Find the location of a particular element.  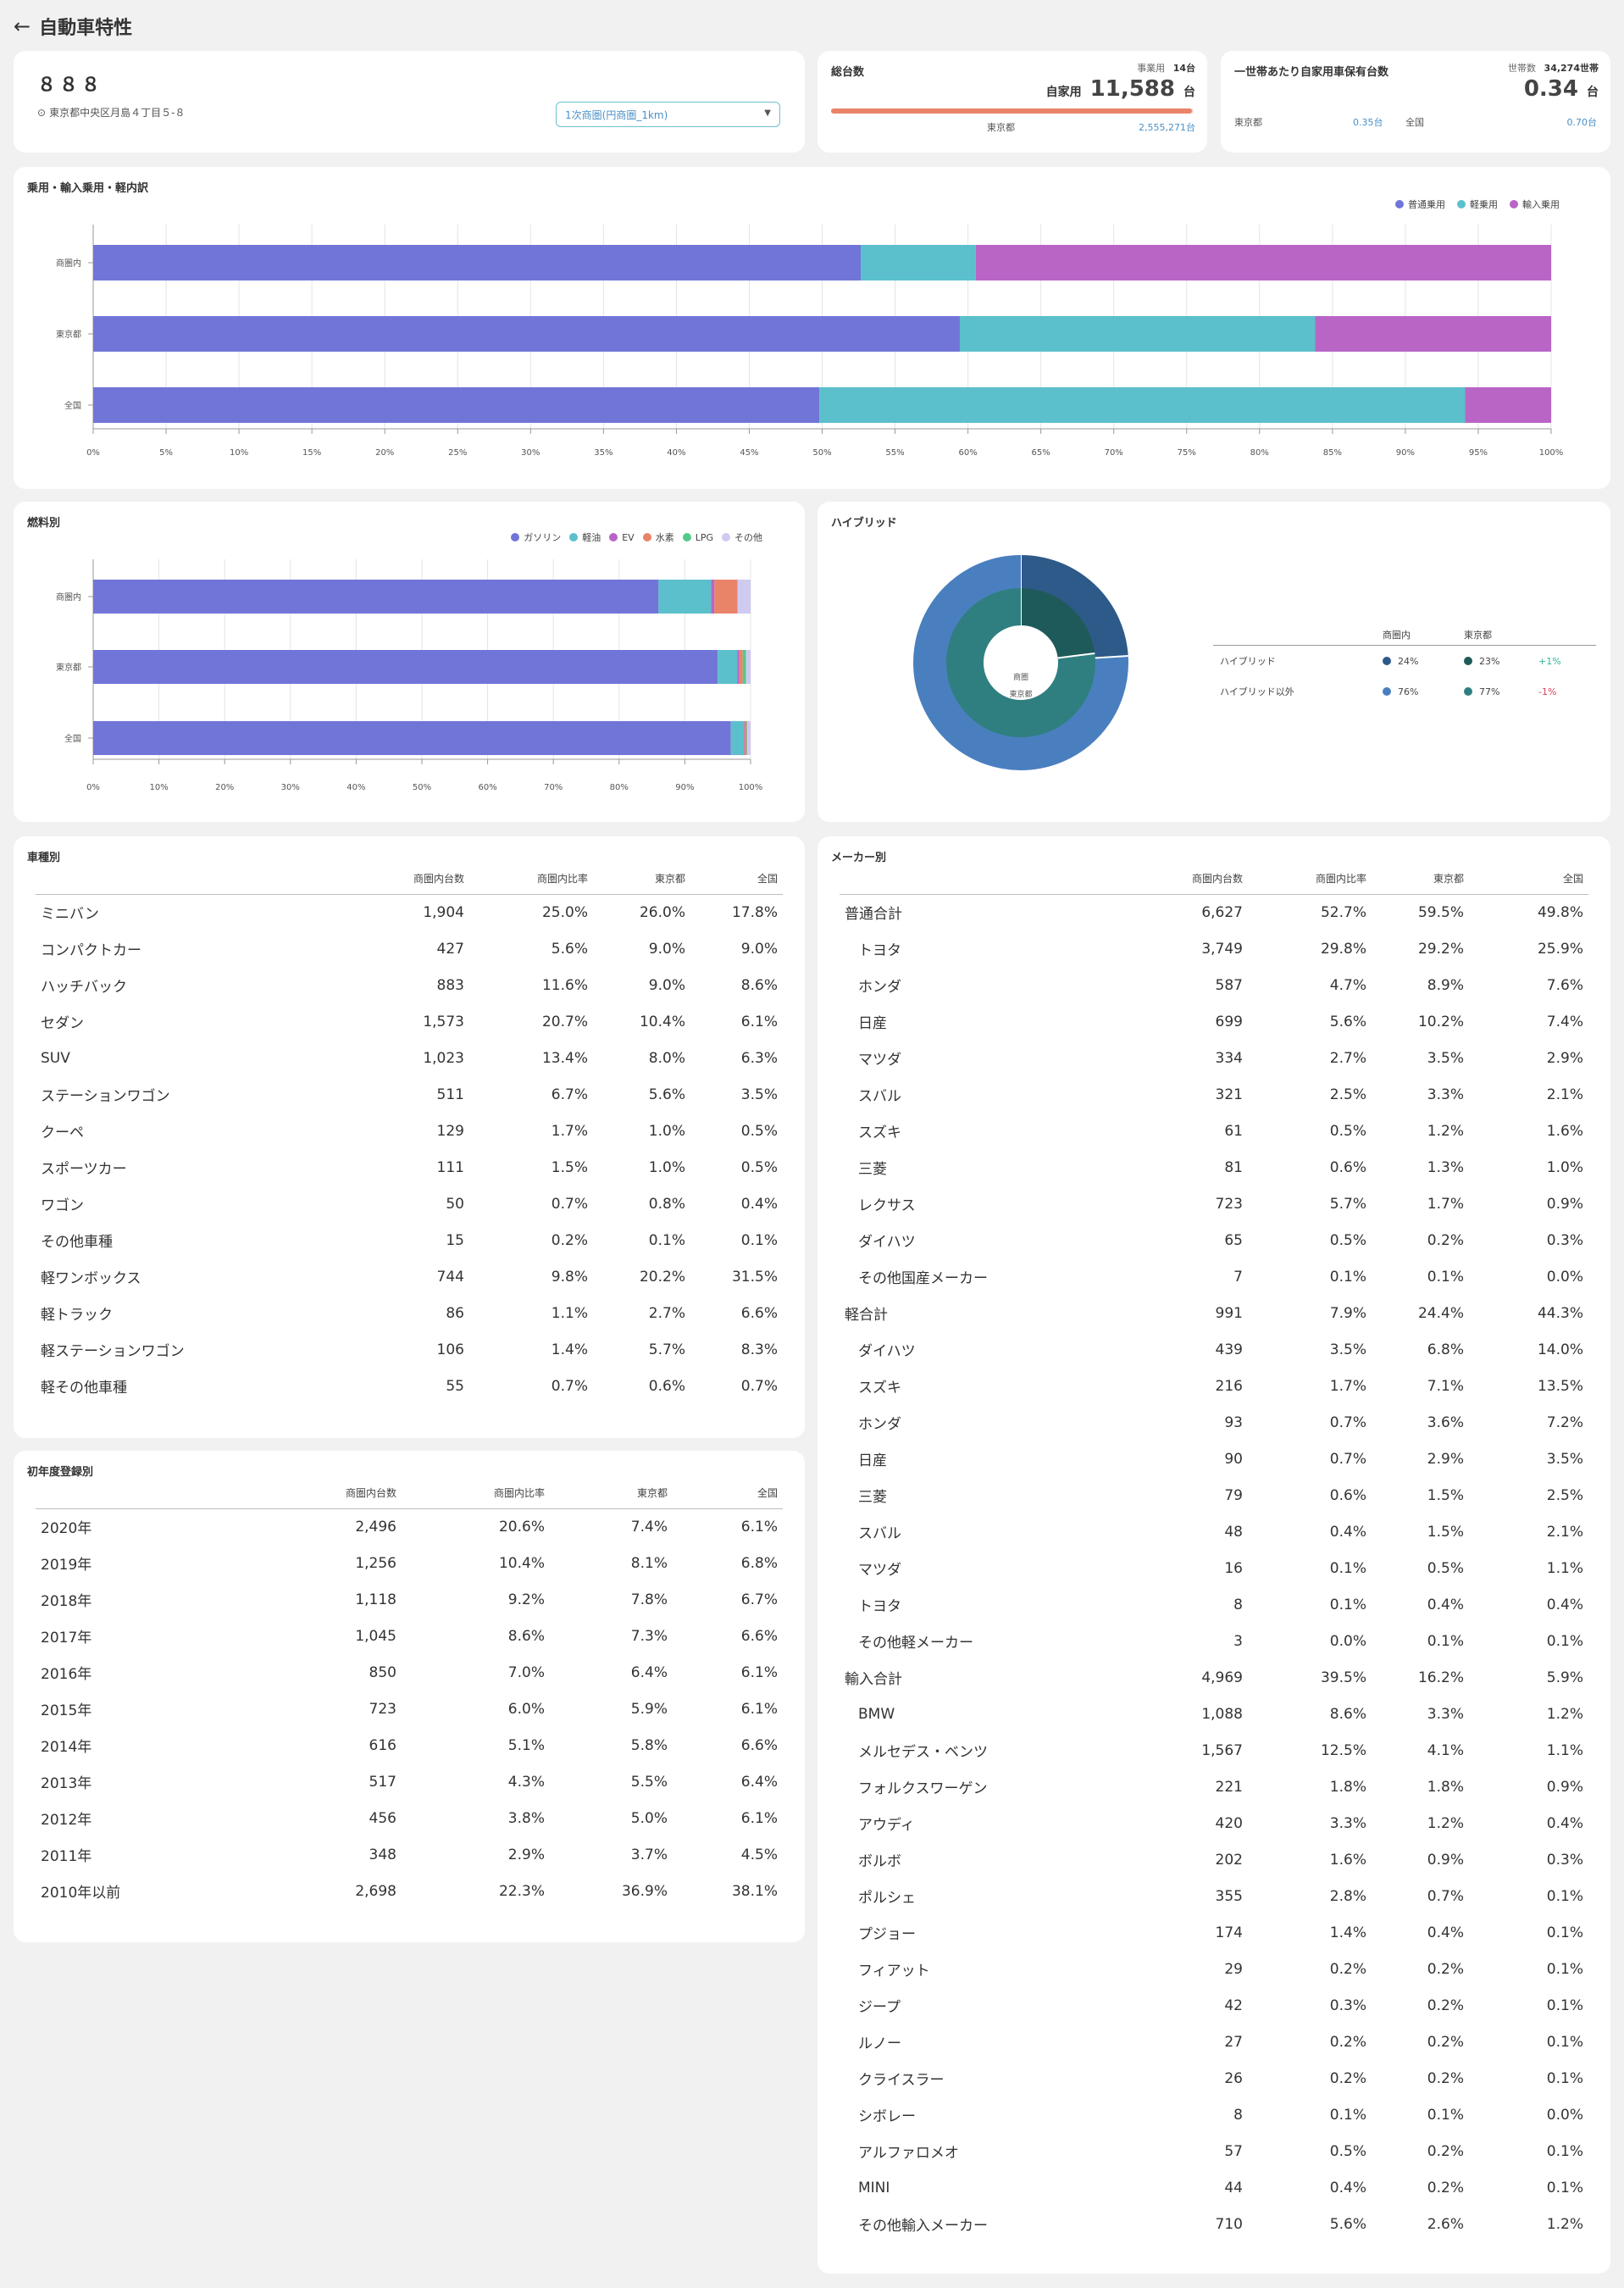

fuel-legend-label: ガソリン is located at coordinates (543, 537).